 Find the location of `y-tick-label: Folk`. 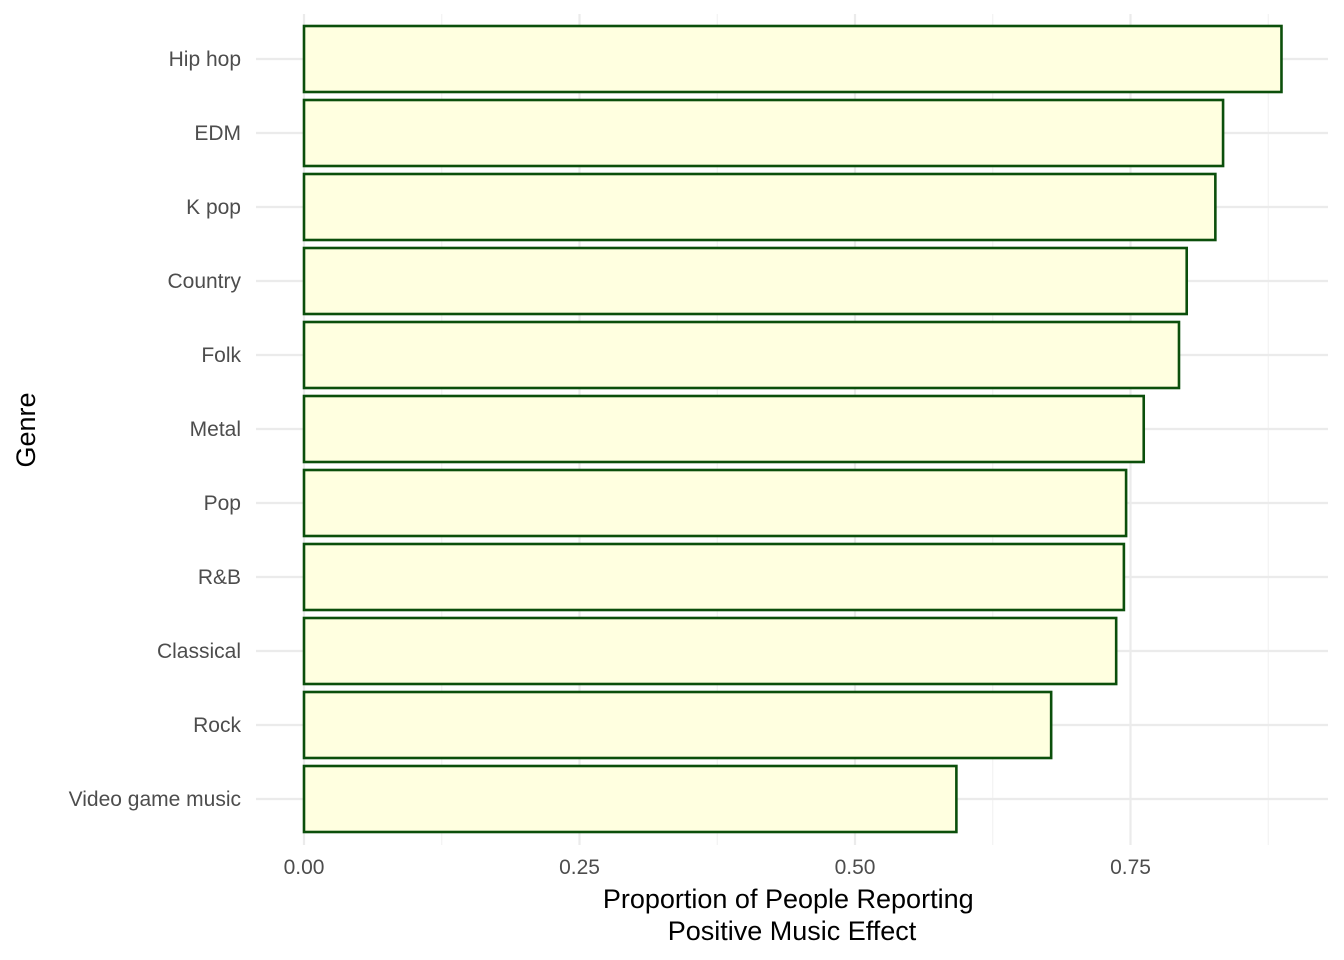

y-tick-label: Folk is located at coordinates (221, 355).